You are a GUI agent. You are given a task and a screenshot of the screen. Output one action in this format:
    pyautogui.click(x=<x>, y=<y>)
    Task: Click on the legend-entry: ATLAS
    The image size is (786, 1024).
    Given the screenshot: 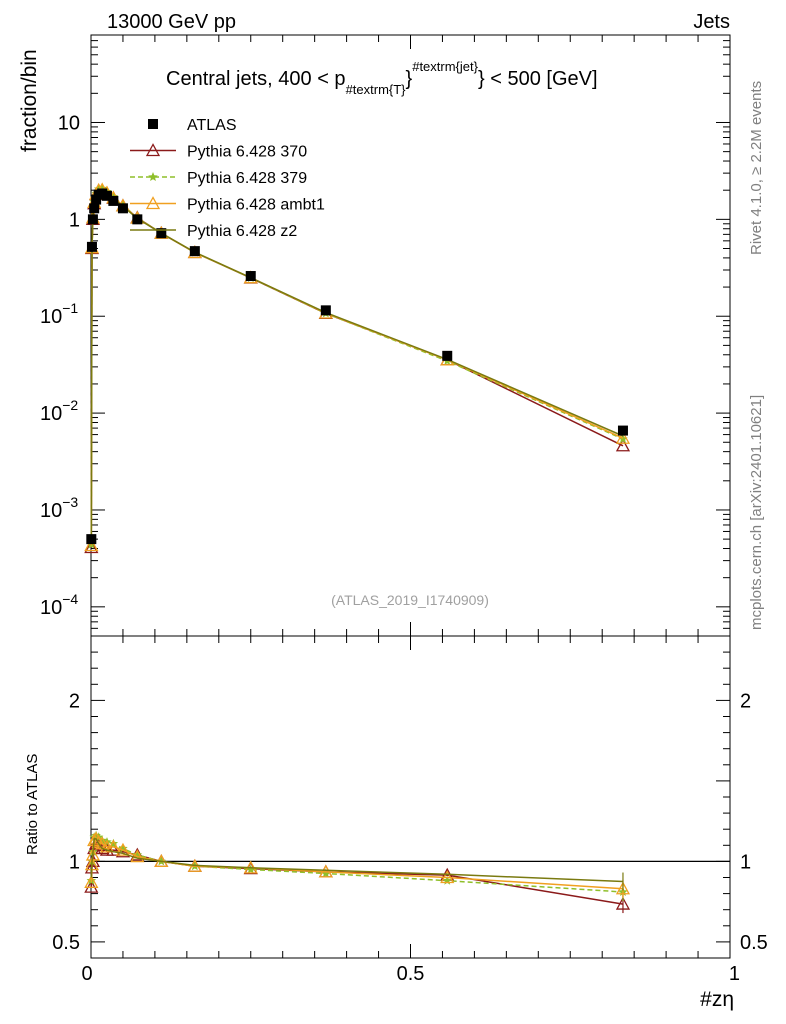 What is the action you would take?
    pyautogui.click(x=192, y=125)
    